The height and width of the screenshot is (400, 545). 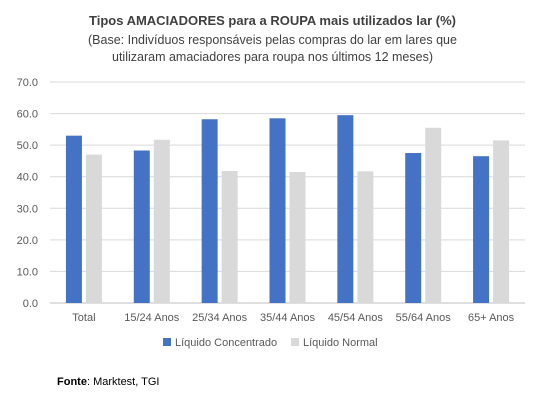 I want to click on source-note: Fonte: Marktest, TGI, so click(x=108, y=382).